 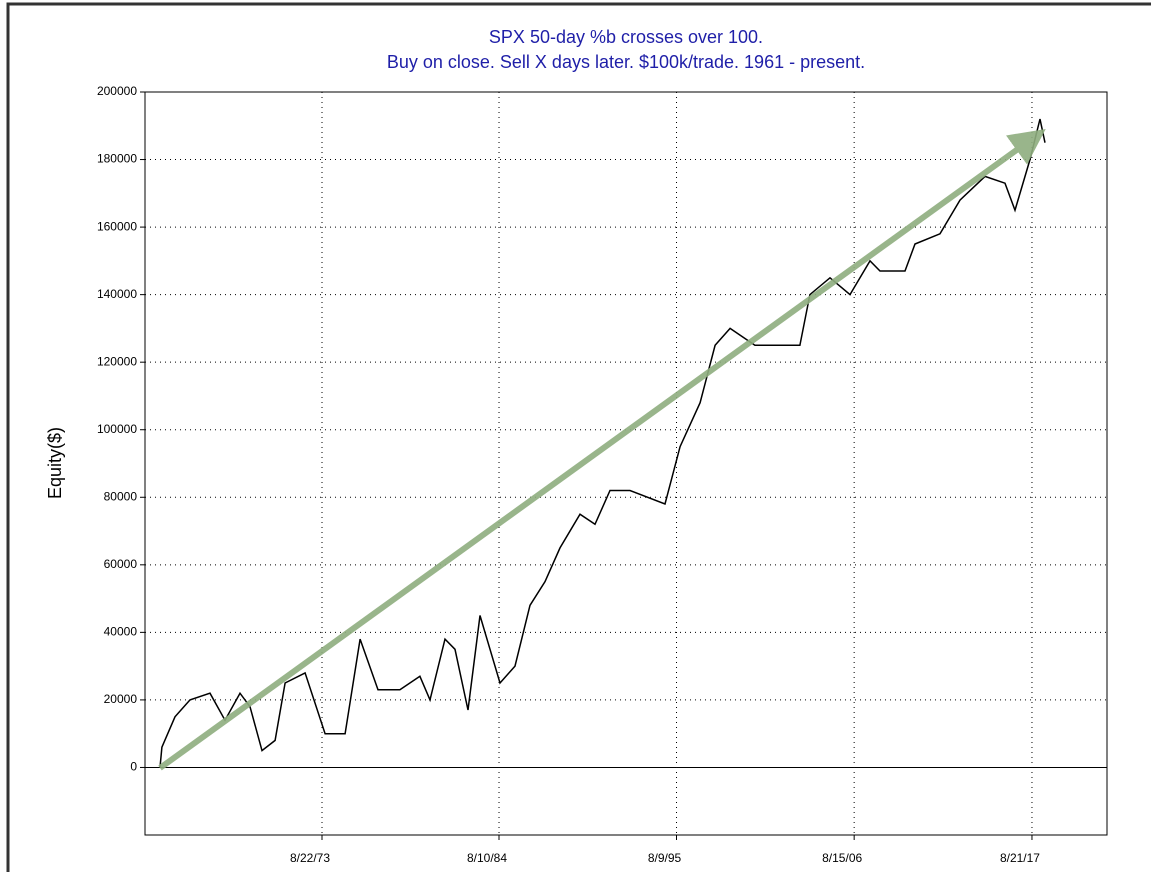 What do you see at coordinates (117, 361) in the screenshot?
I see `y-tick-label: 120000` at bounding box center [117, 361].